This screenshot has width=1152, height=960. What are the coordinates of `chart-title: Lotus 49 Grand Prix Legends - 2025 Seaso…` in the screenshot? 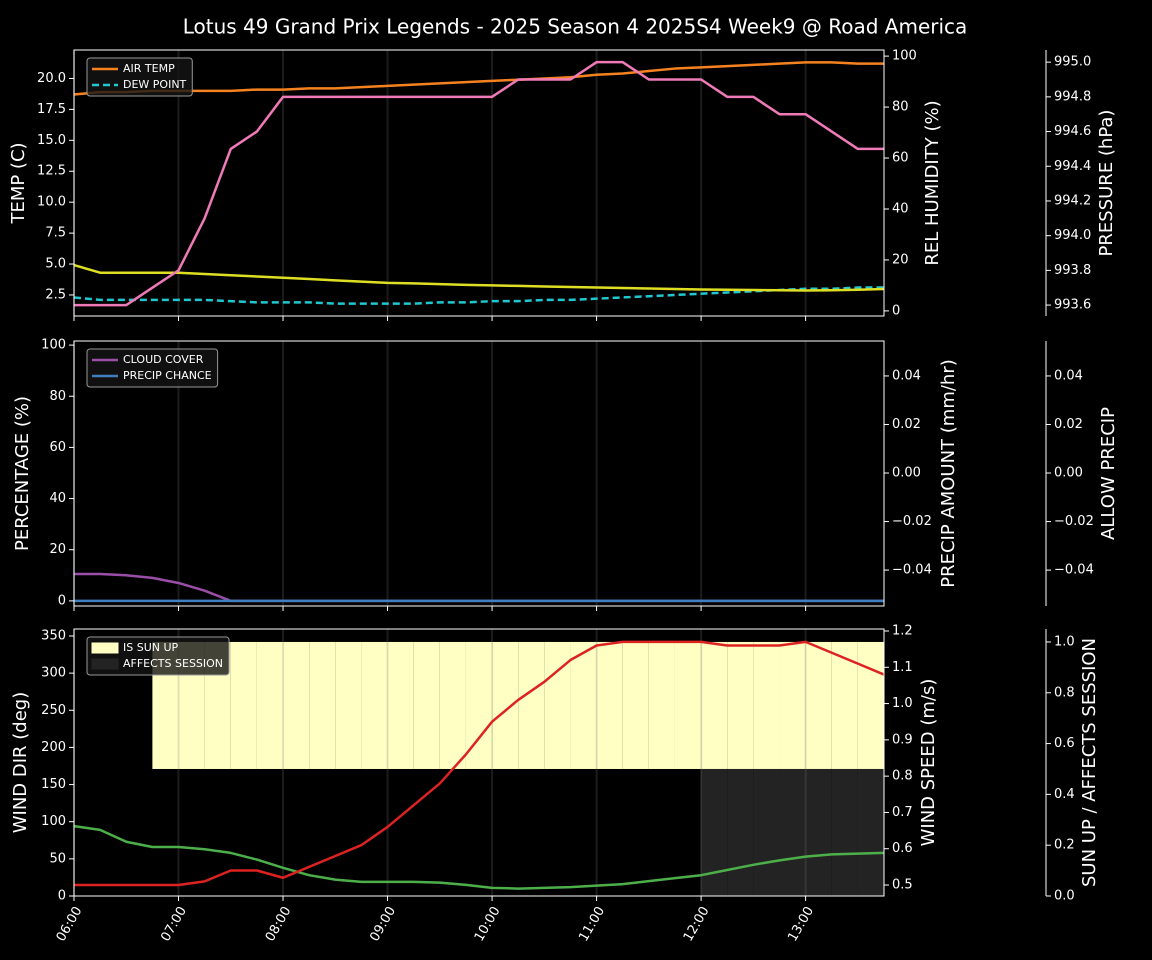 It's located at (575, 27).